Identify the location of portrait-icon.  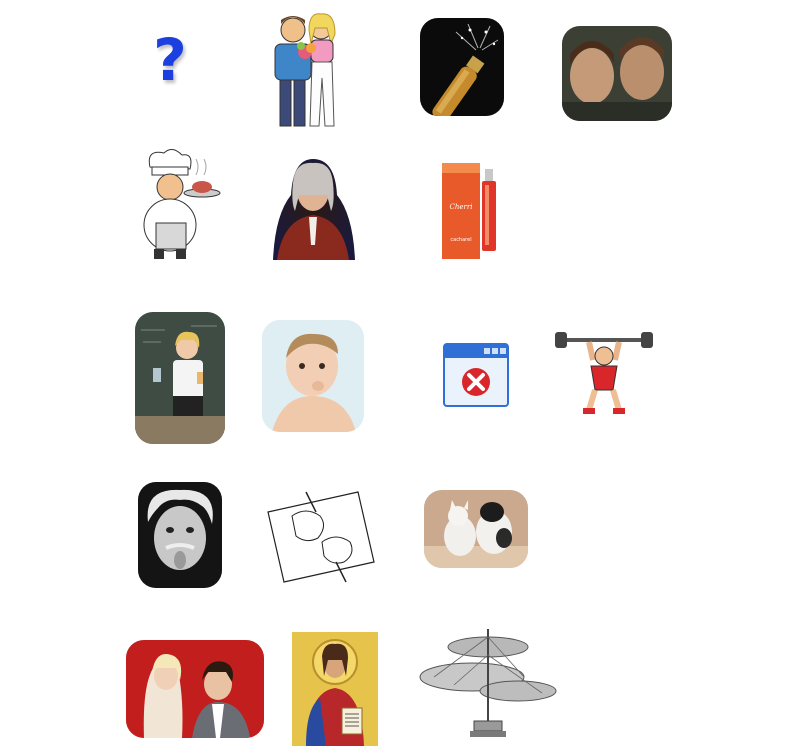
(314, 209).